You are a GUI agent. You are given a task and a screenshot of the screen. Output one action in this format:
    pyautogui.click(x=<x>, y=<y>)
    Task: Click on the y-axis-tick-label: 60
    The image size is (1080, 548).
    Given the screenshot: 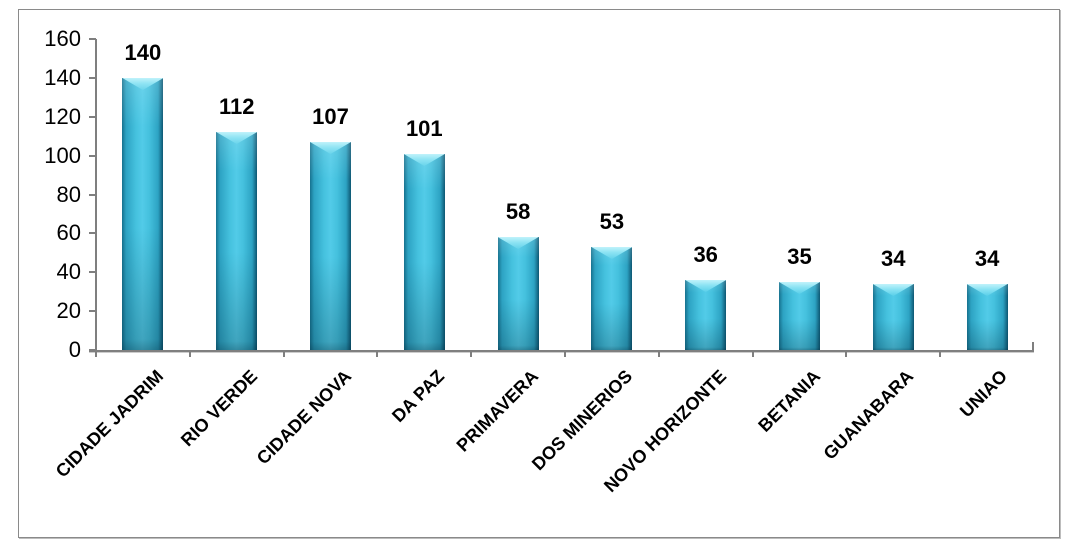 What is the action you would take?
    pyautogui.click(x=68, y=233)
    